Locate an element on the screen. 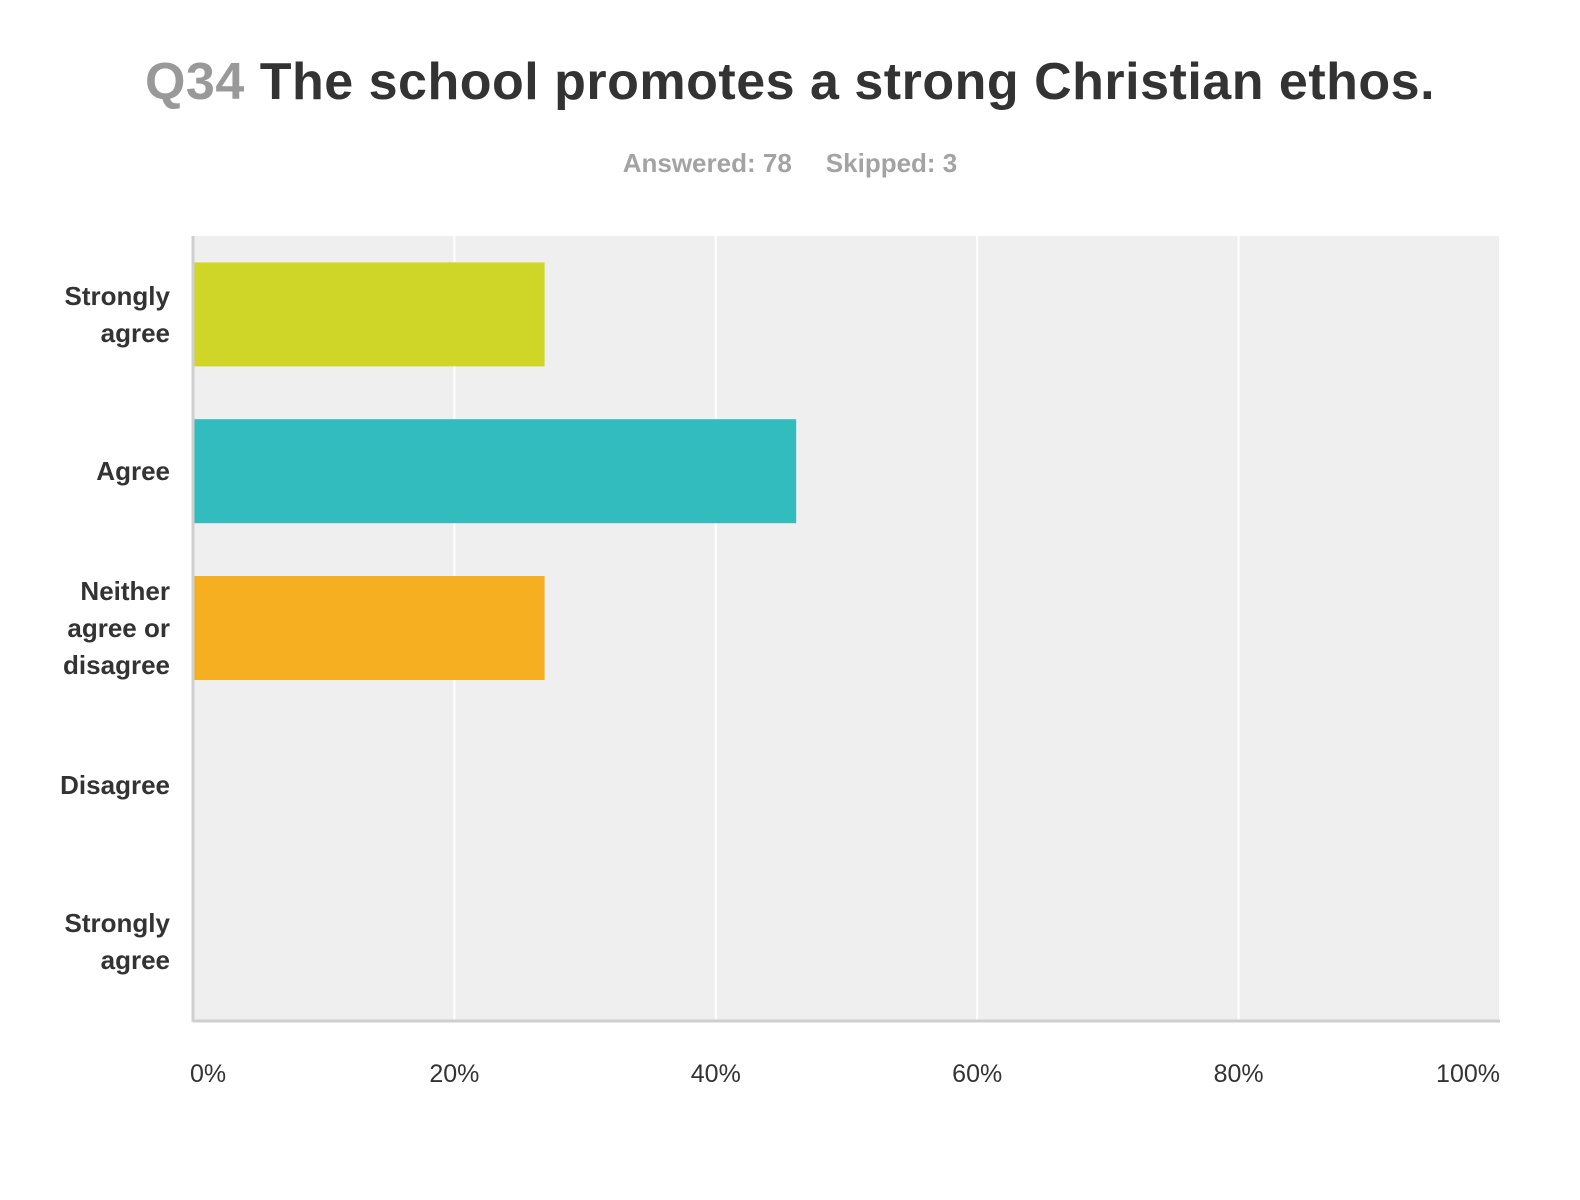 The width and height of the screenshot is (1580, 1200). x-tick-label: 40% is located at coordinates (716, 1074).